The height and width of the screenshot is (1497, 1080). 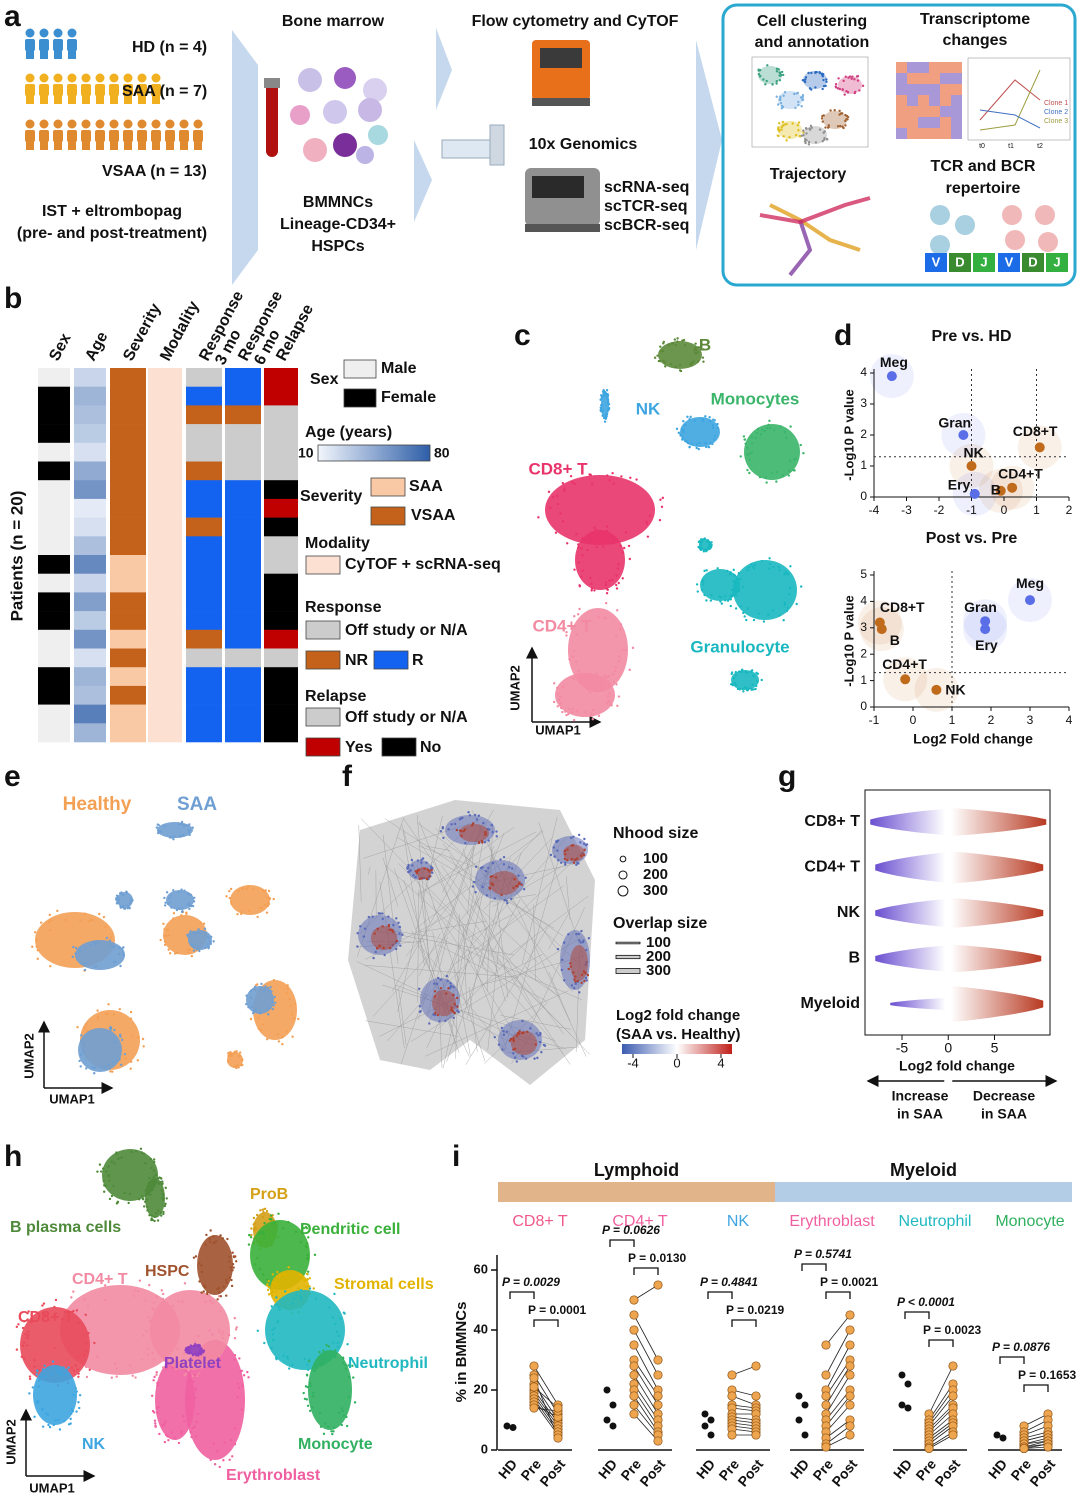 I want to click on x-tick-label: 0, so click(x=1004, y=510).